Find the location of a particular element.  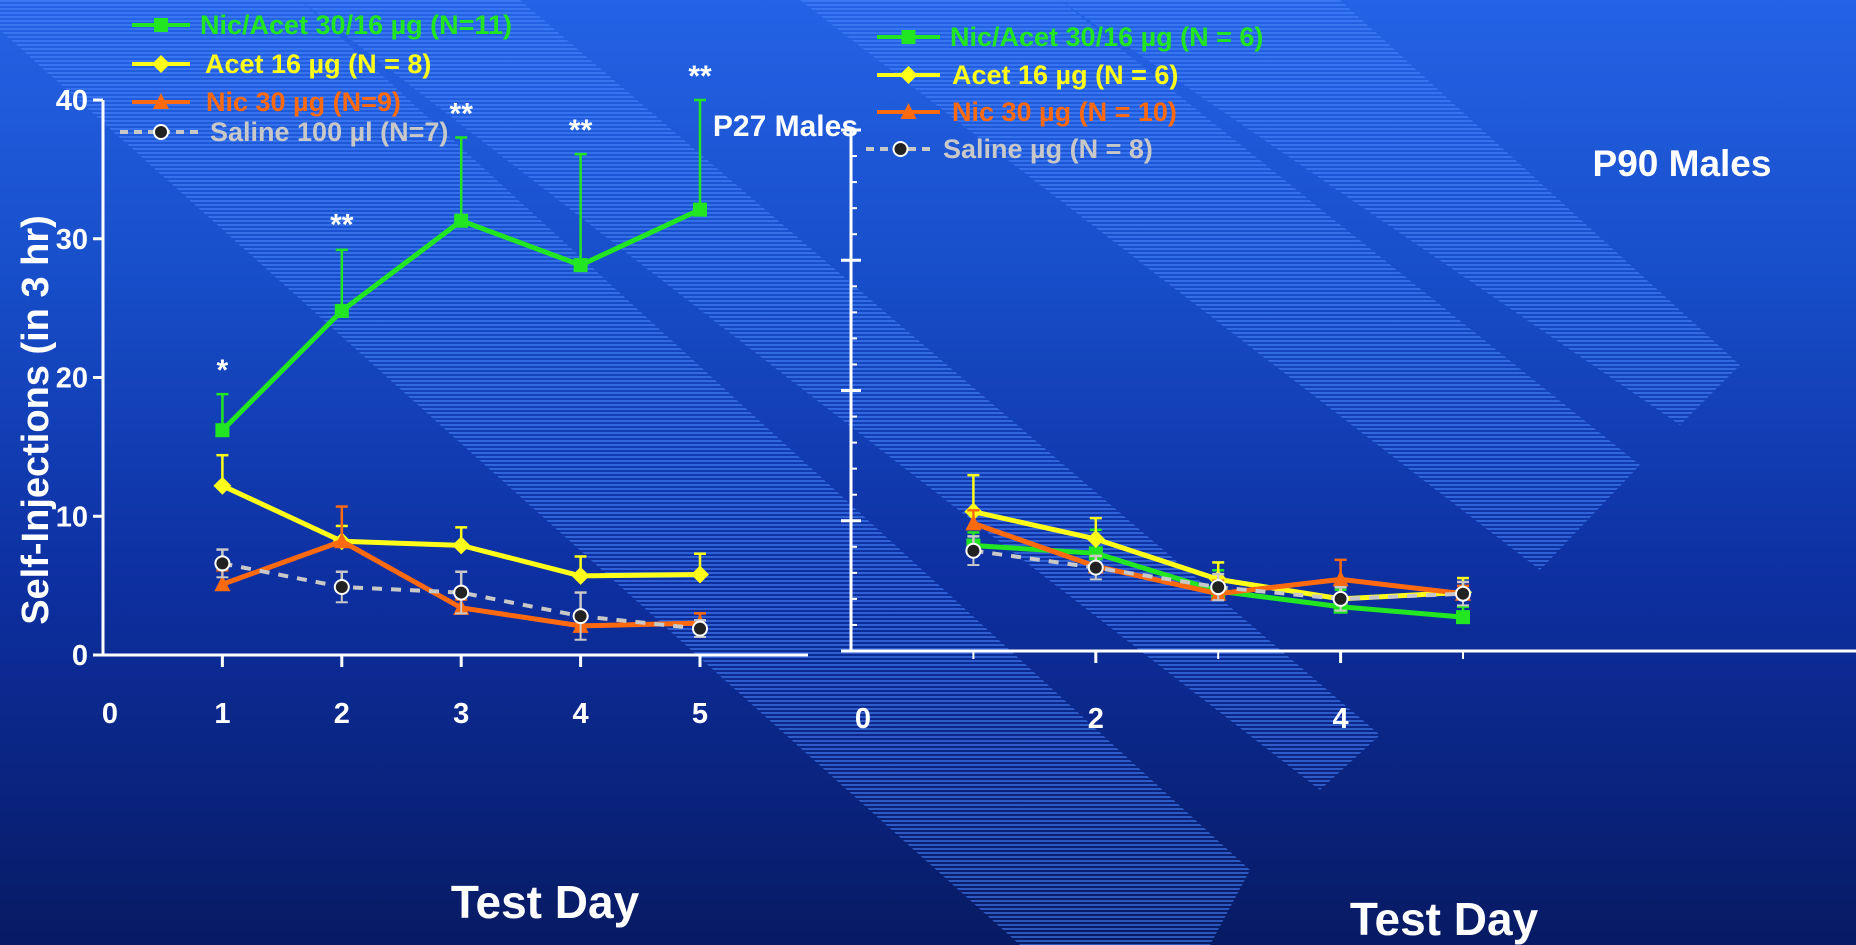

y-tick-label: 10 is located at coordinates (72, 517).